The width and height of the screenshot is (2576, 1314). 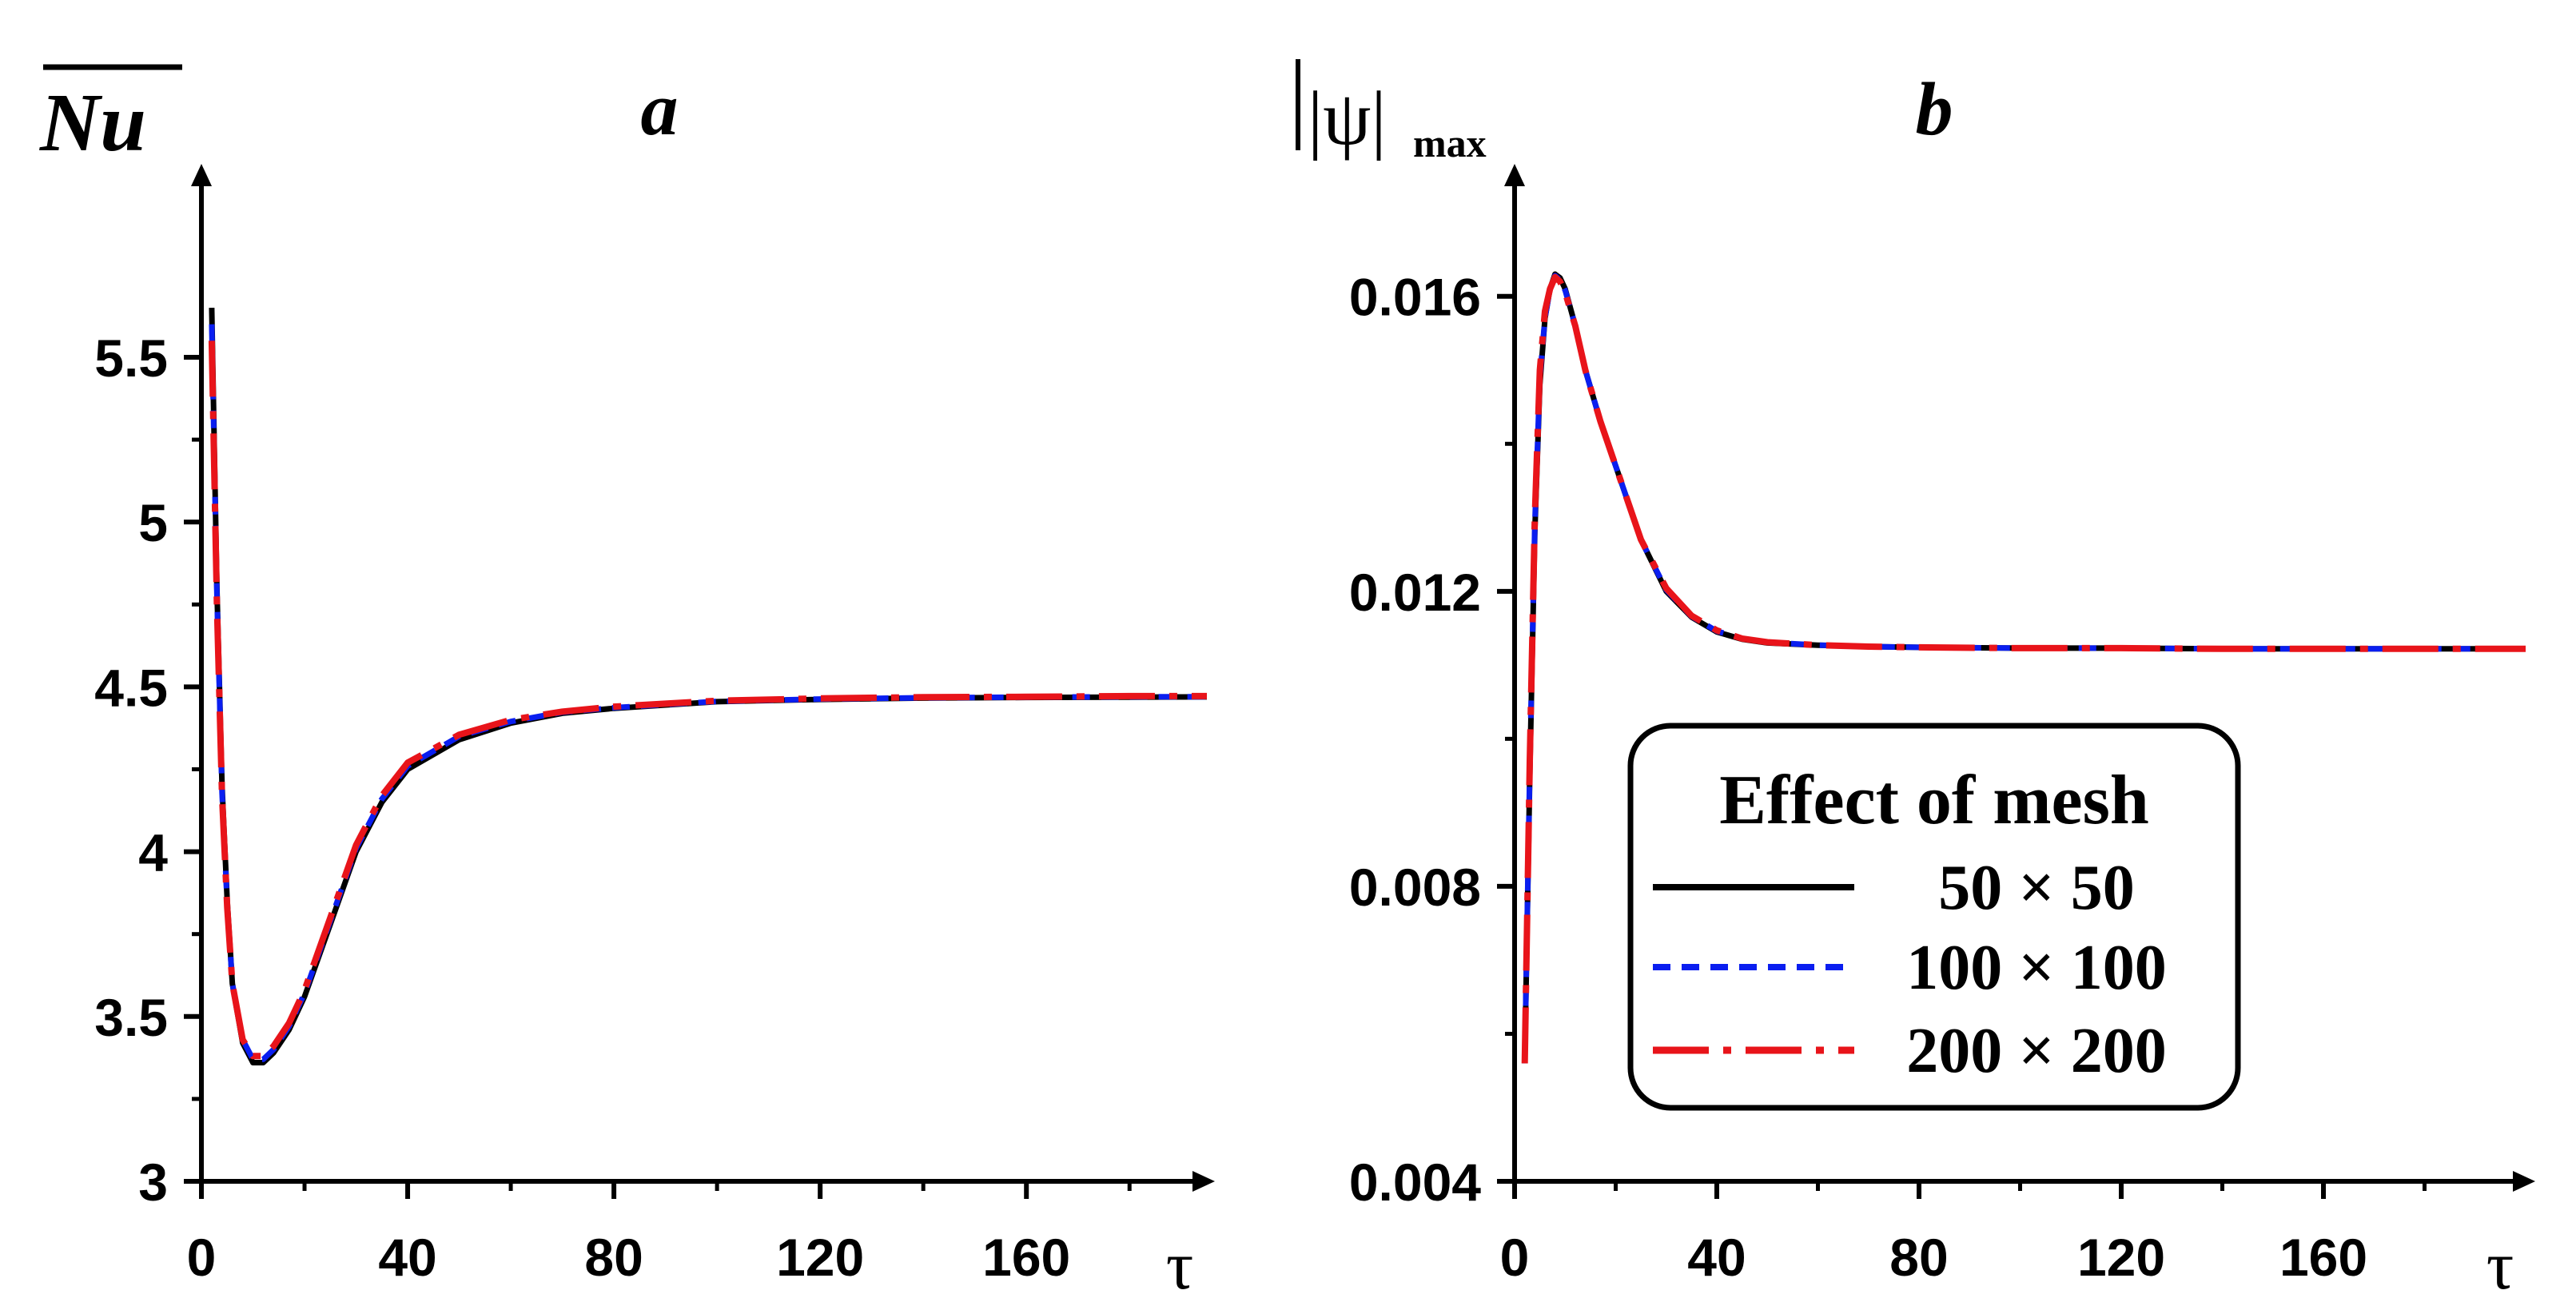 I want to click on panel-b-xlabel: τ, so click(x=2500, y=1265).